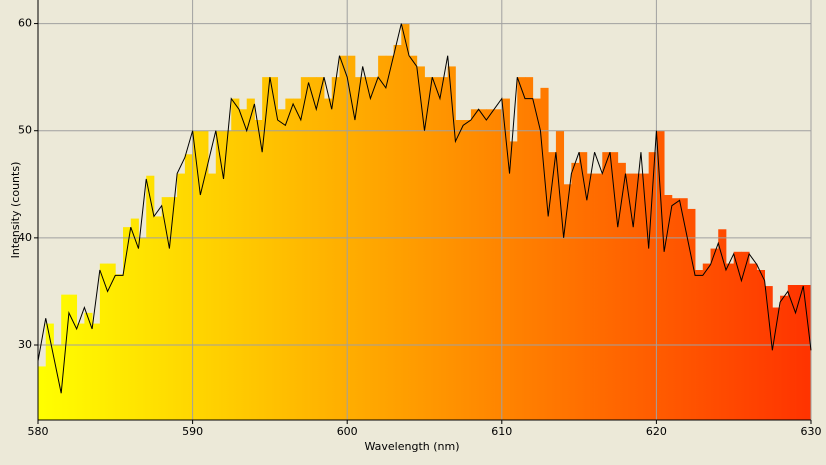 This screenshot has width=826, height=465. I want to click on y-tick-label: 40, so click(25, 237).